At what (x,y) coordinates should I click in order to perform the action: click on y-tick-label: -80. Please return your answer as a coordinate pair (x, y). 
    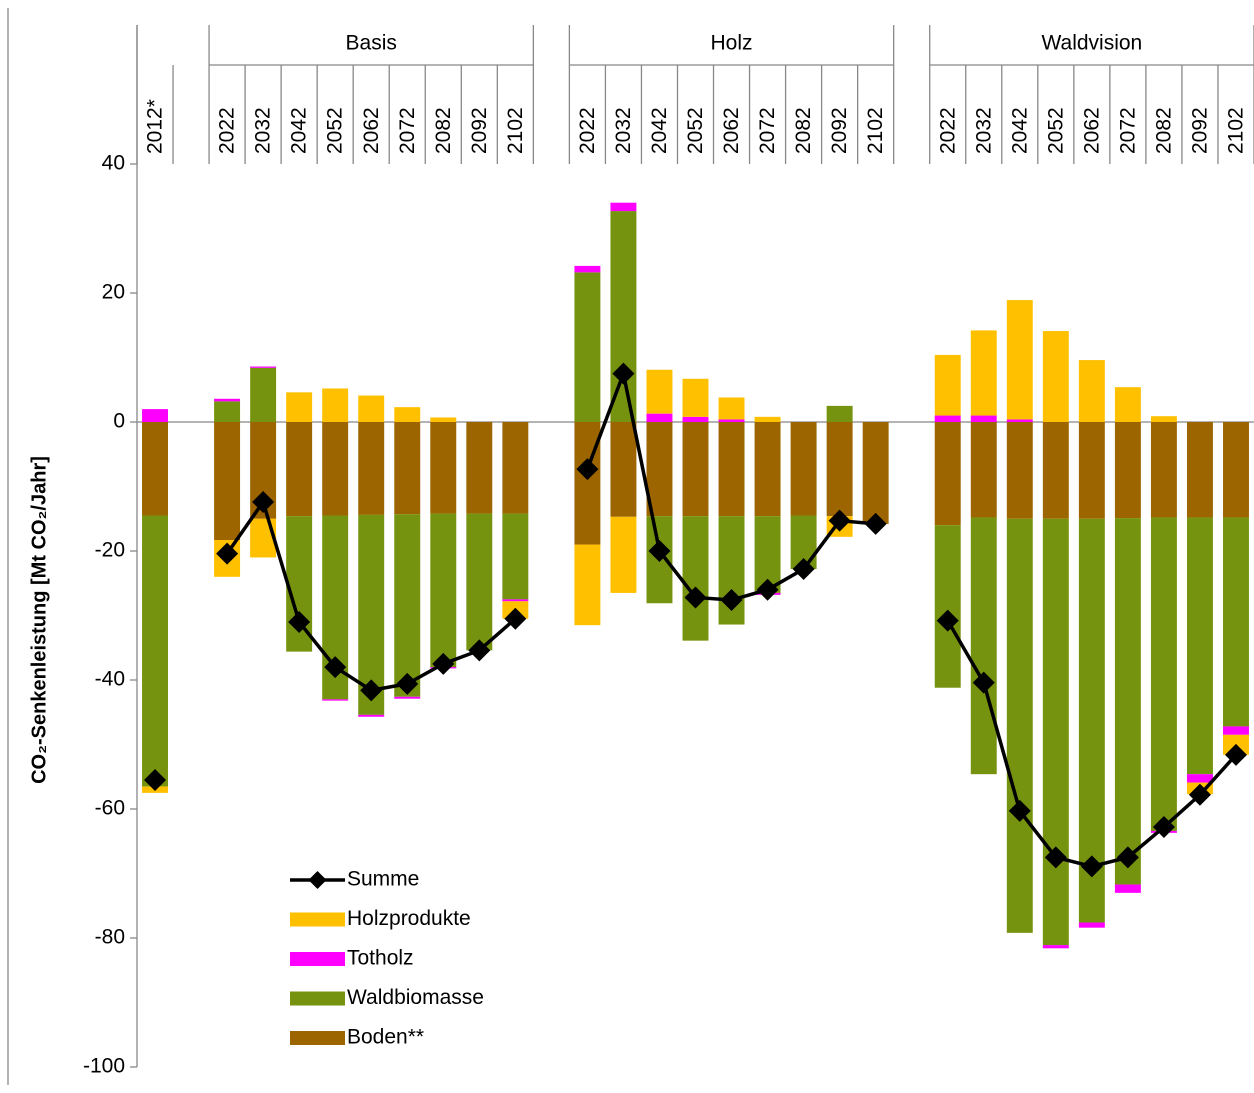
    Looking at the image, I should click on (110, 937).